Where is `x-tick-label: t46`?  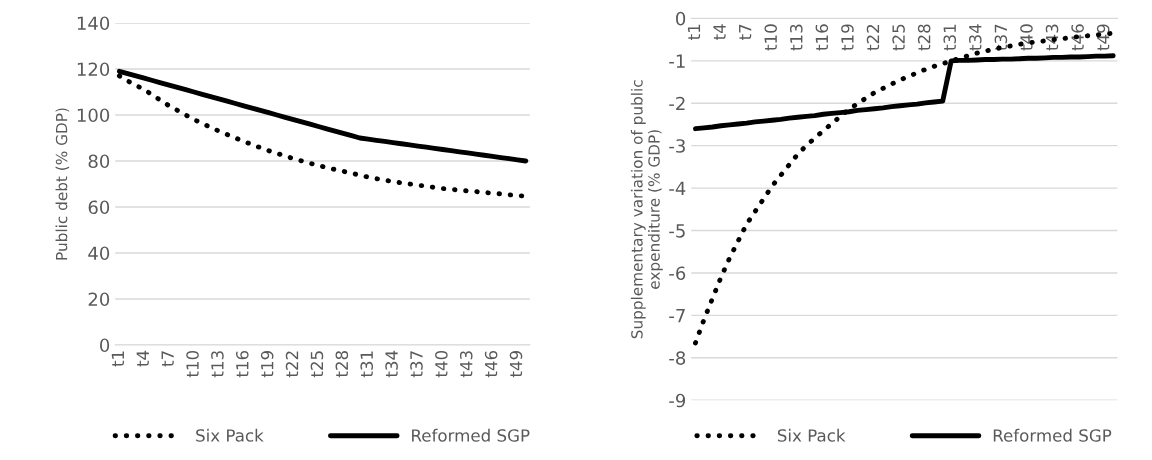
x-tick-label: t46 is located at coordinates (491, 364).